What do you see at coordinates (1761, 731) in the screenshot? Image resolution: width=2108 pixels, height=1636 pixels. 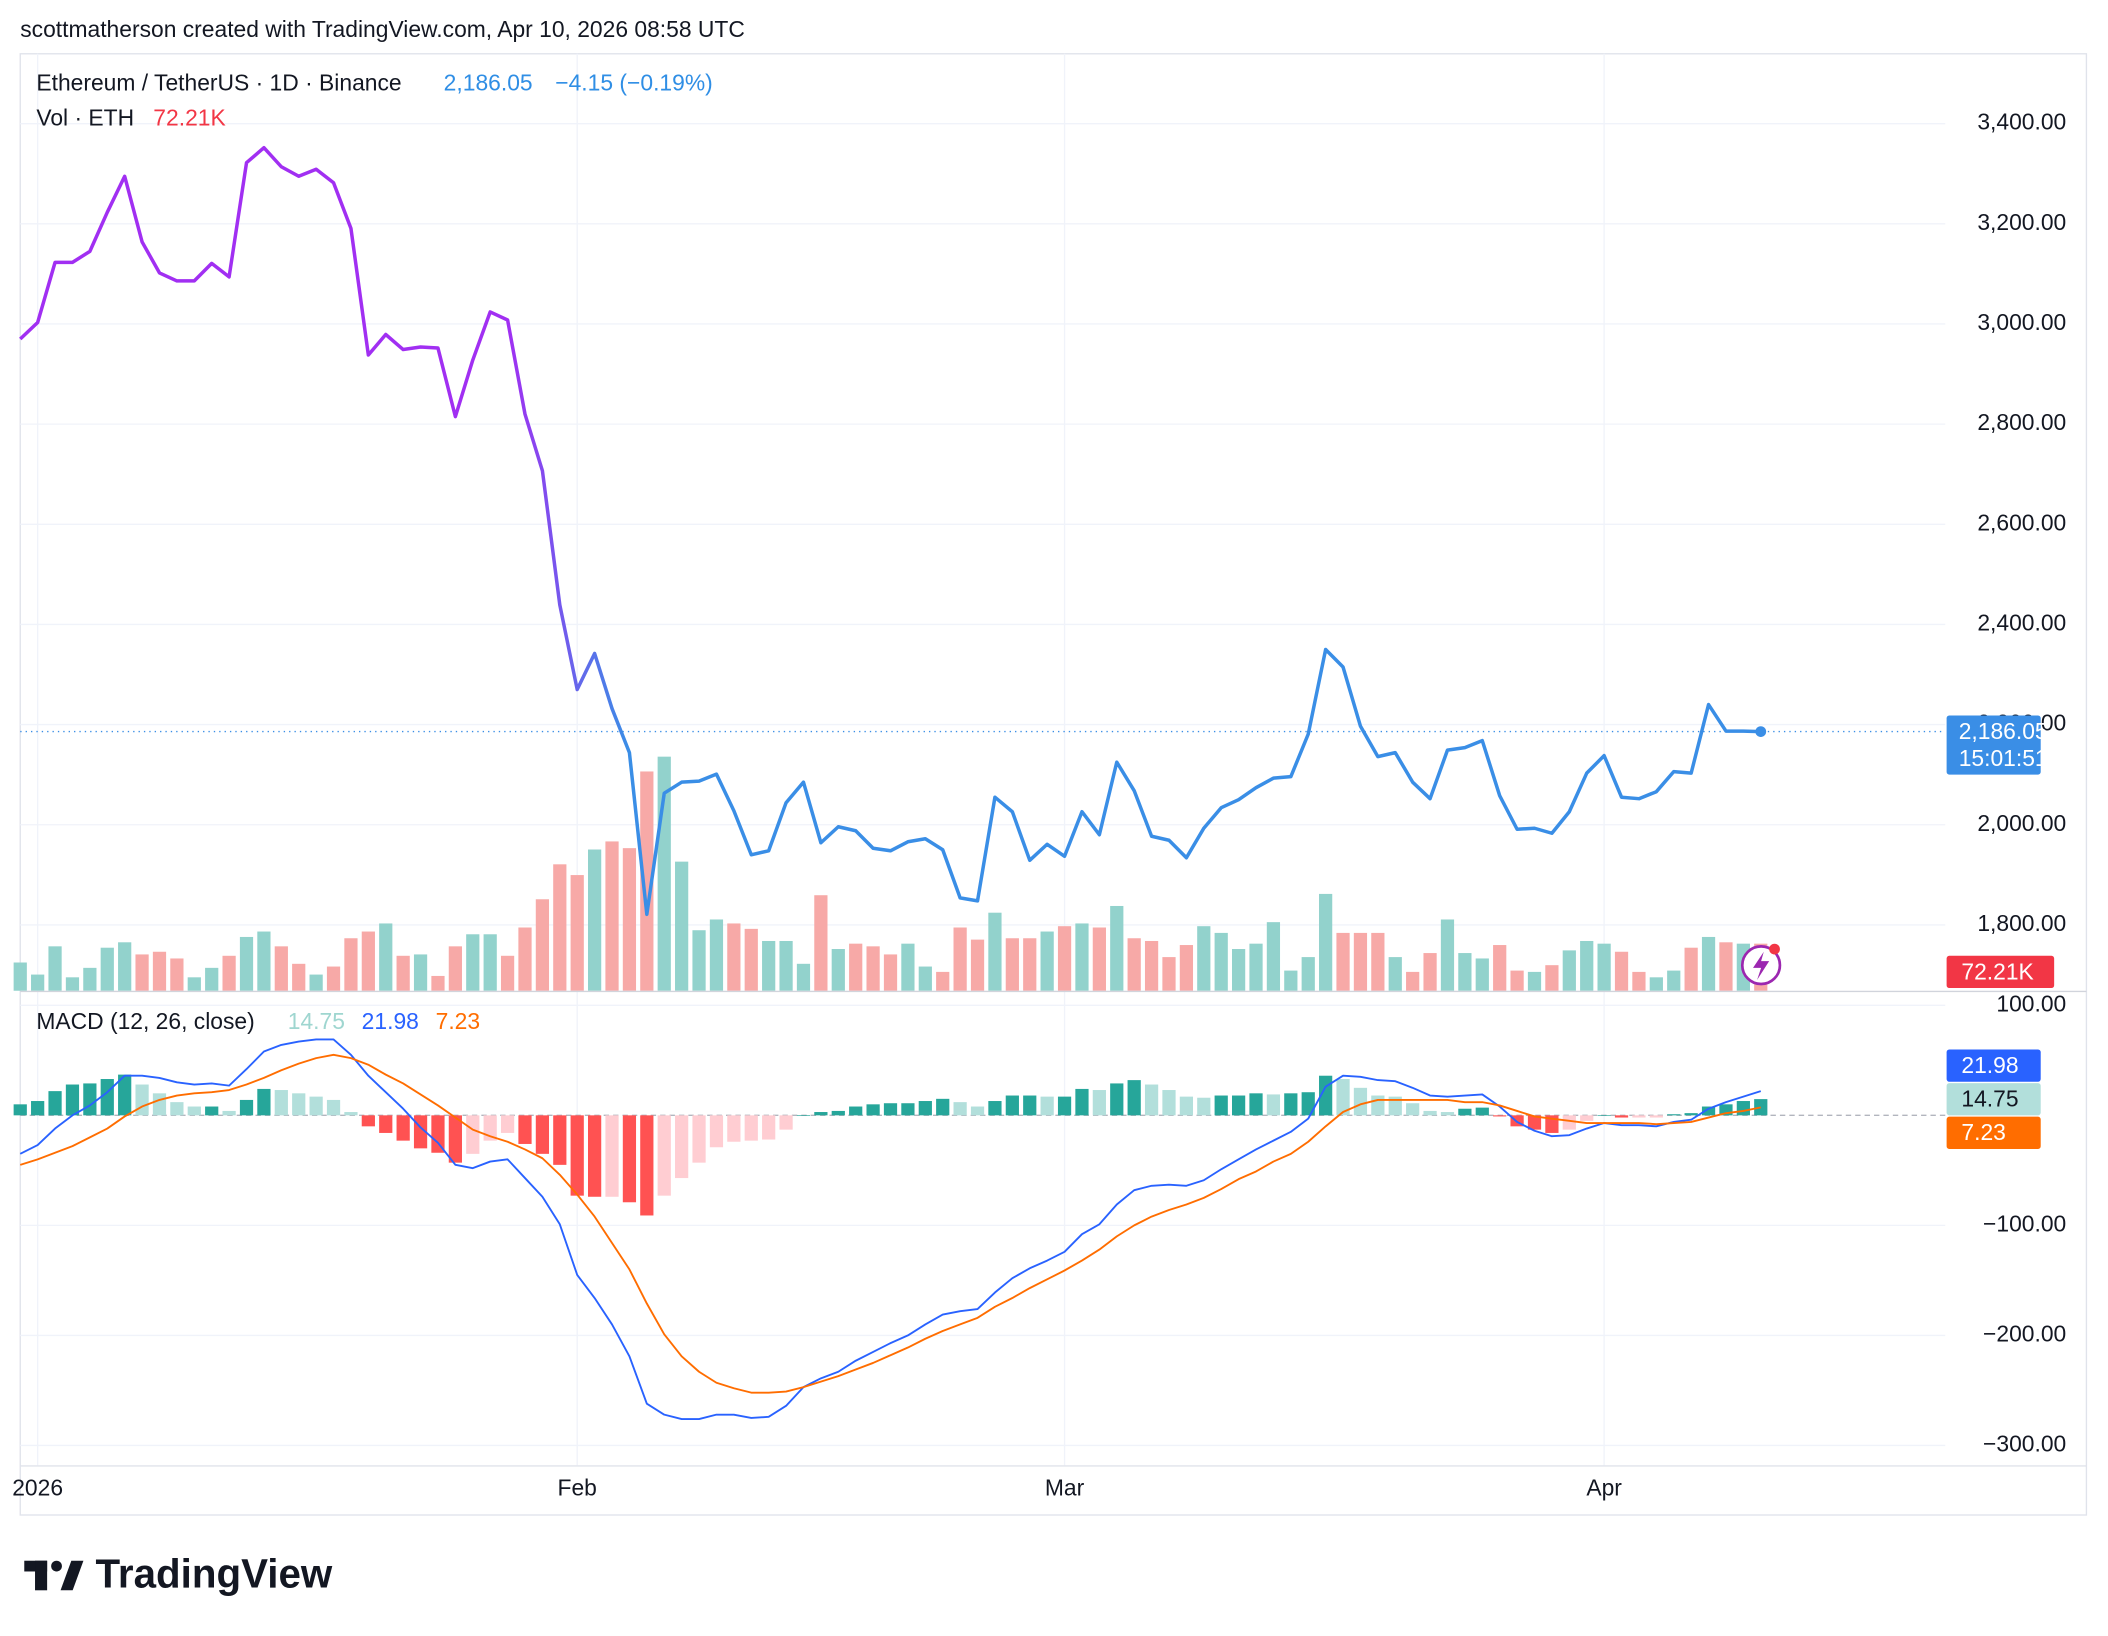 I see `last-point` at bounding box center [1761, 731].